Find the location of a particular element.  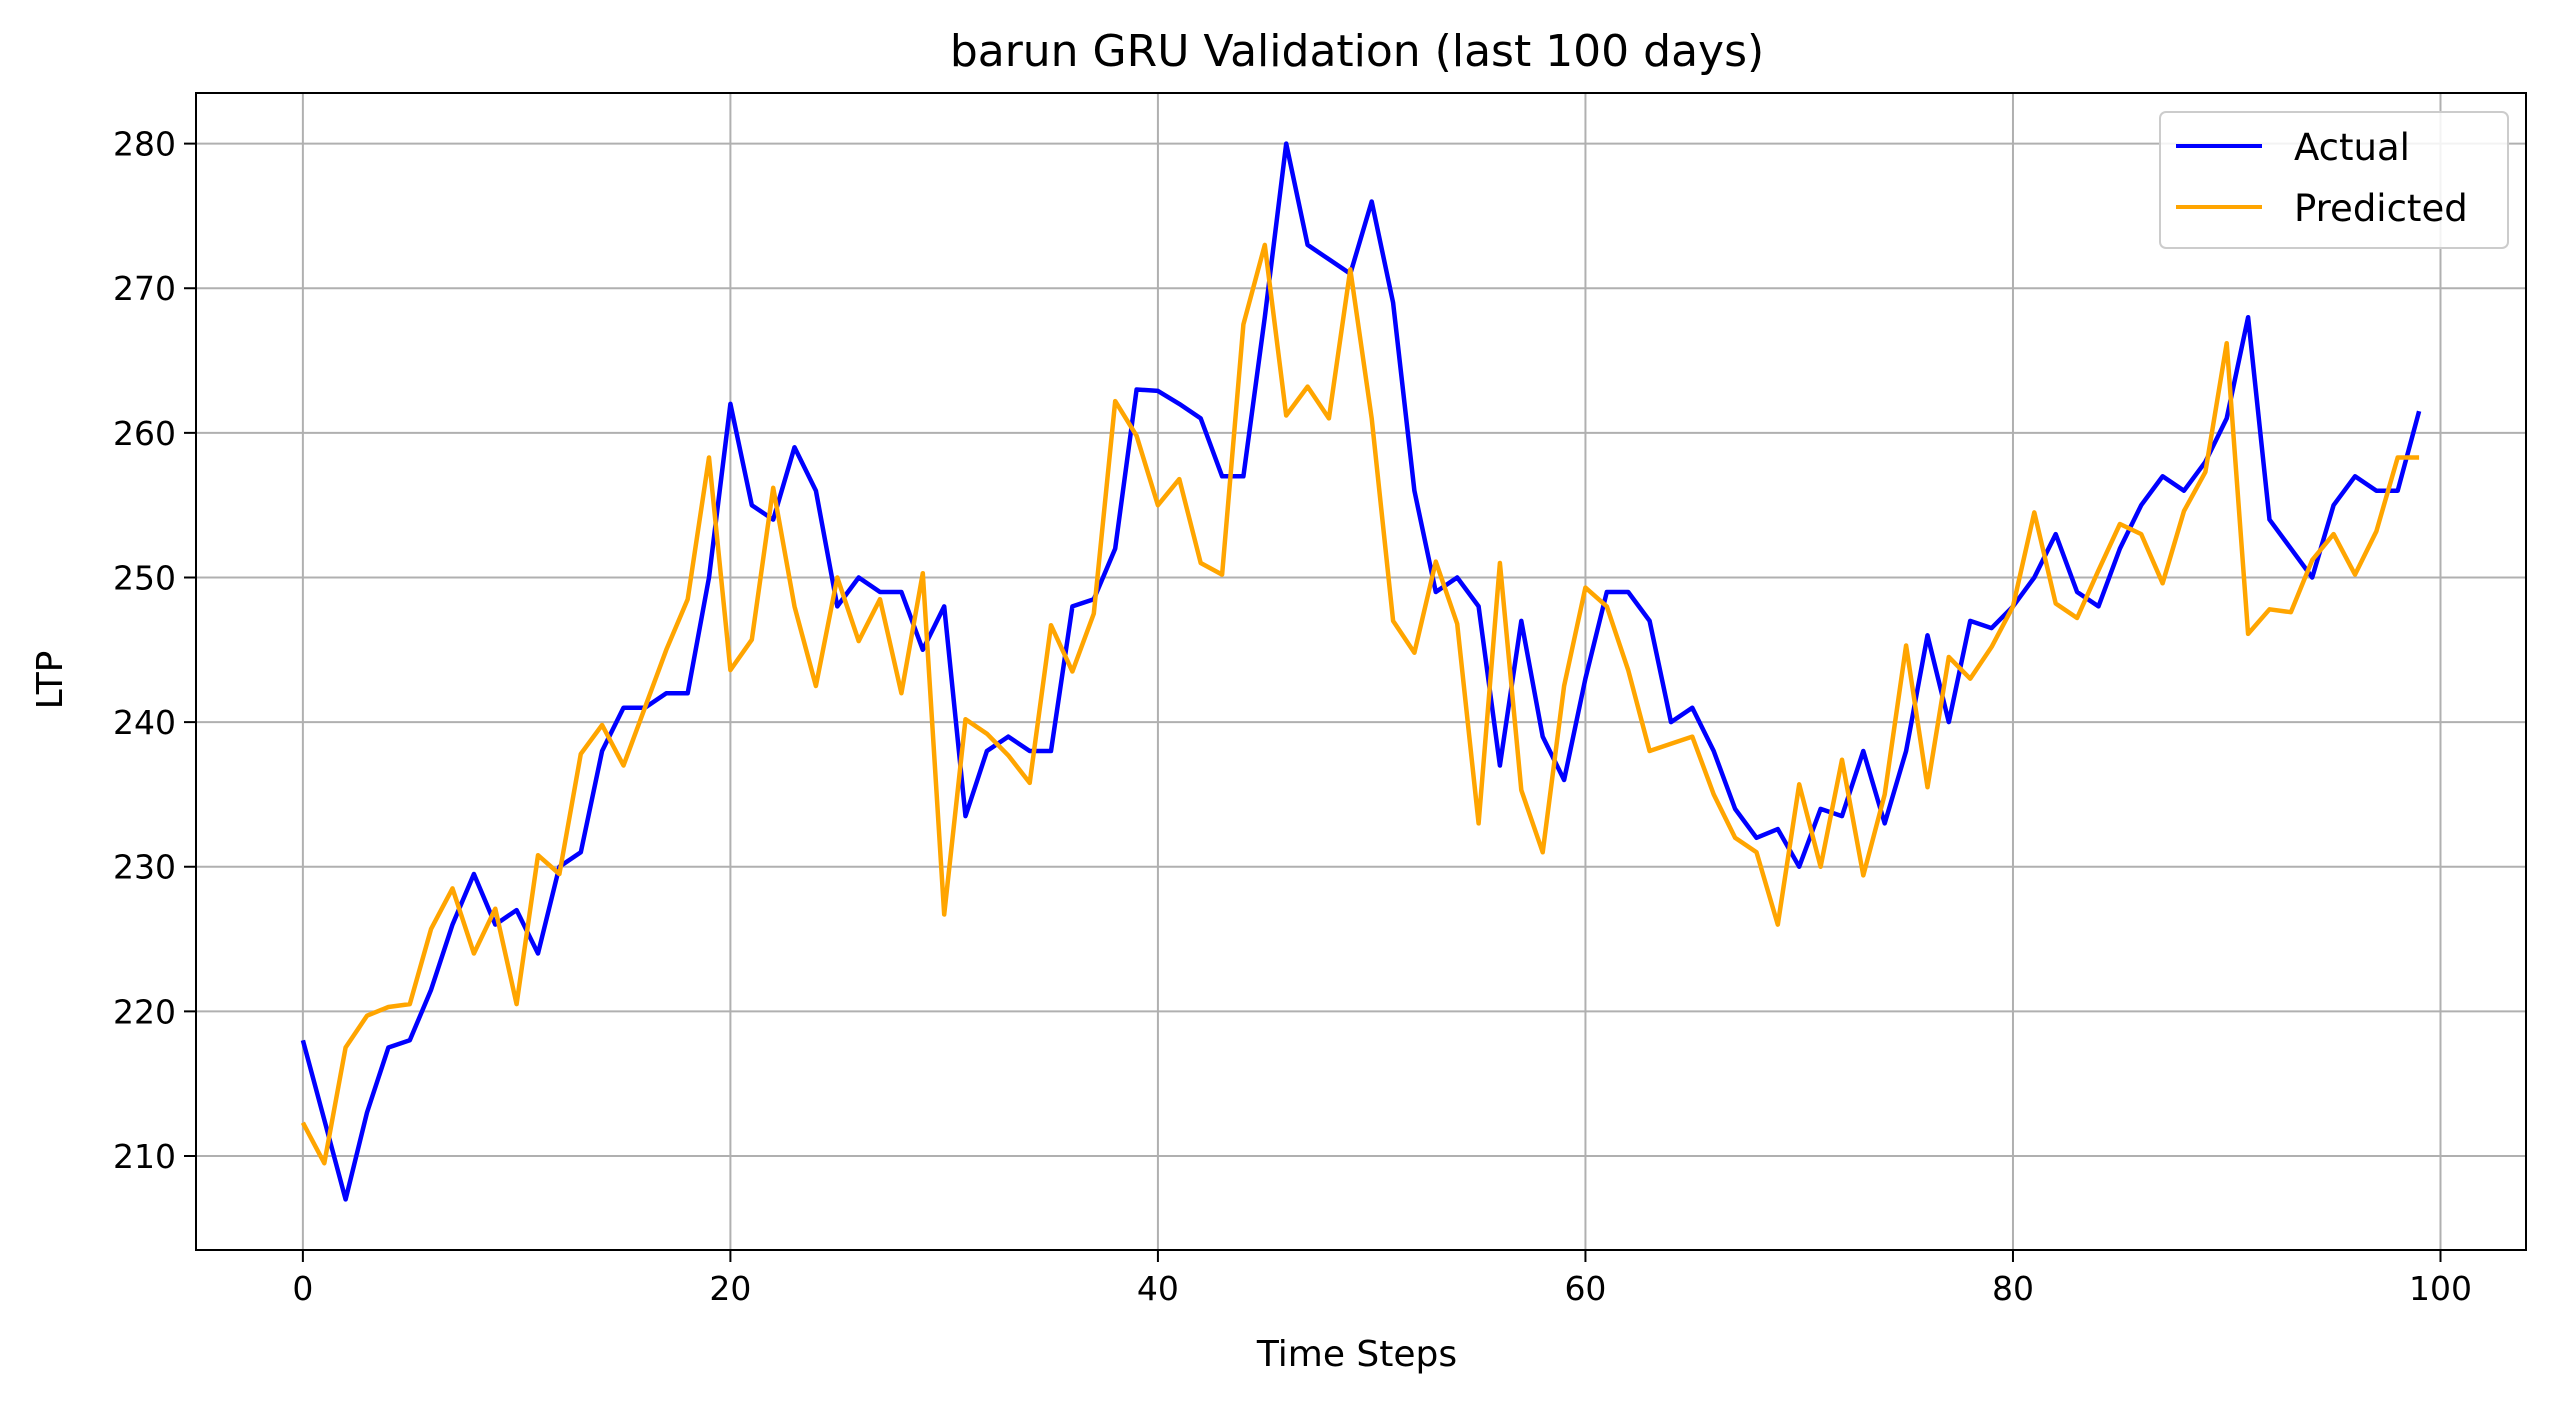

y-axis-label: LTP is located at coordinates (50, 680).